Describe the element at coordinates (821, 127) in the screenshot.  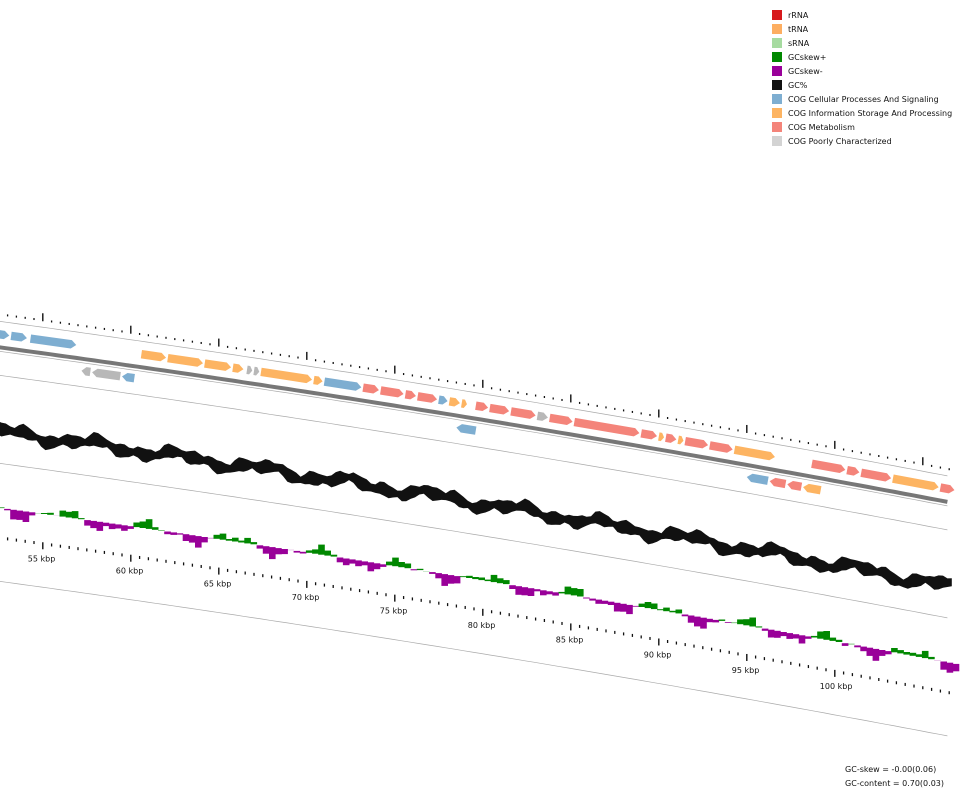
I see `legend-label: COG Metabolism` at that location.